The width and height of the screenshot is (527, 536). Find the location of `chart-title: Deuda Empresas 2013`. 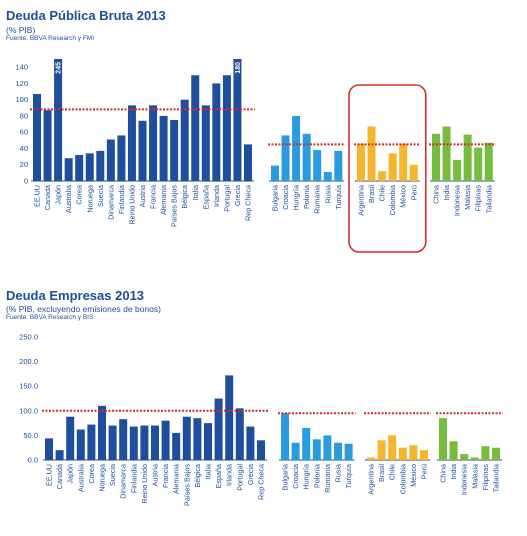

chart-title: Deuda Empresas 2013 is located at coordinates (75, 295).